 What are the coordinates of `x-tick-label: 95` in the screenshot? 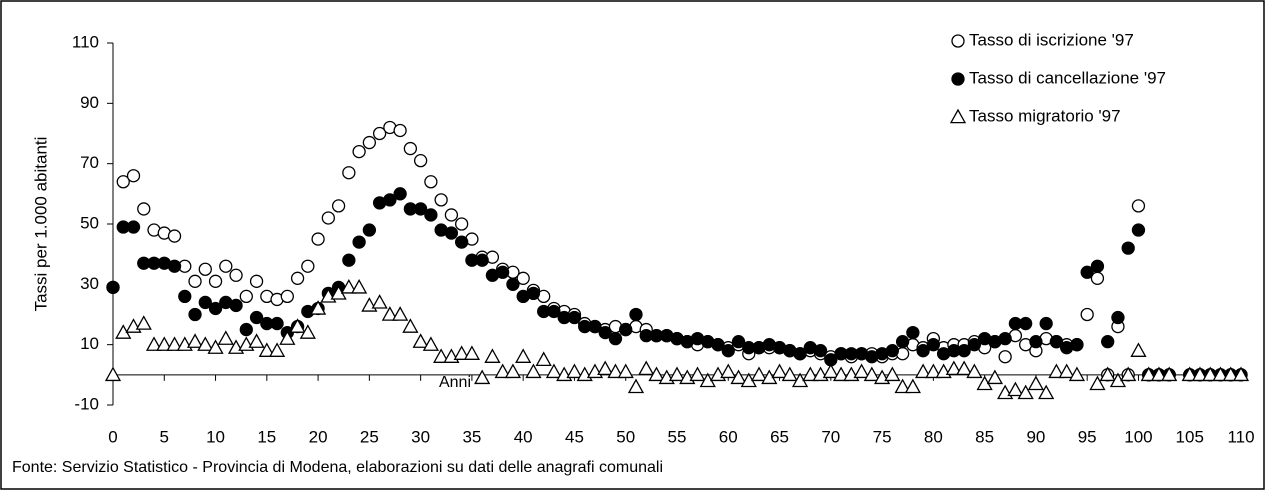 It's located at (1087, 436).